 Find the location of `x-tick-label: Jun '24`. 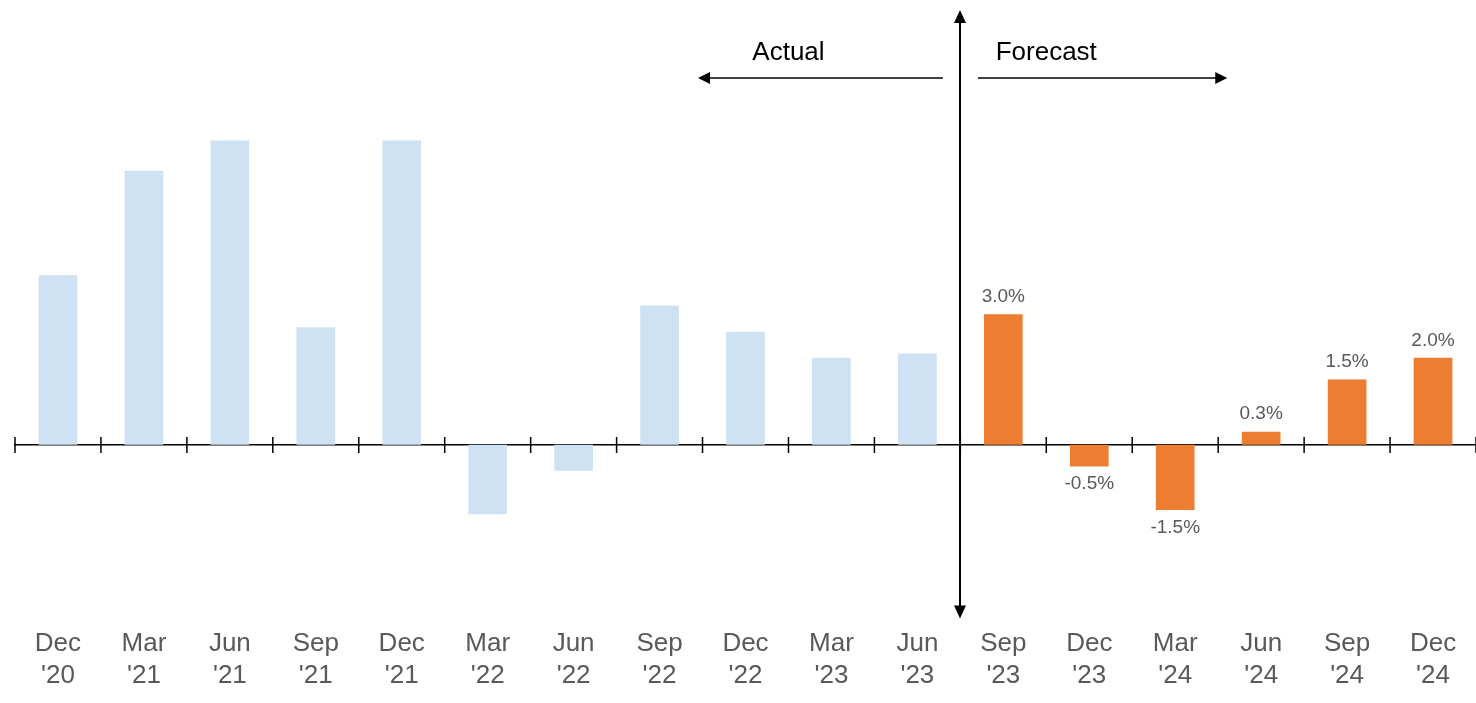

x-tick-label: Jun '24 is located at coordinates (1261, 658).